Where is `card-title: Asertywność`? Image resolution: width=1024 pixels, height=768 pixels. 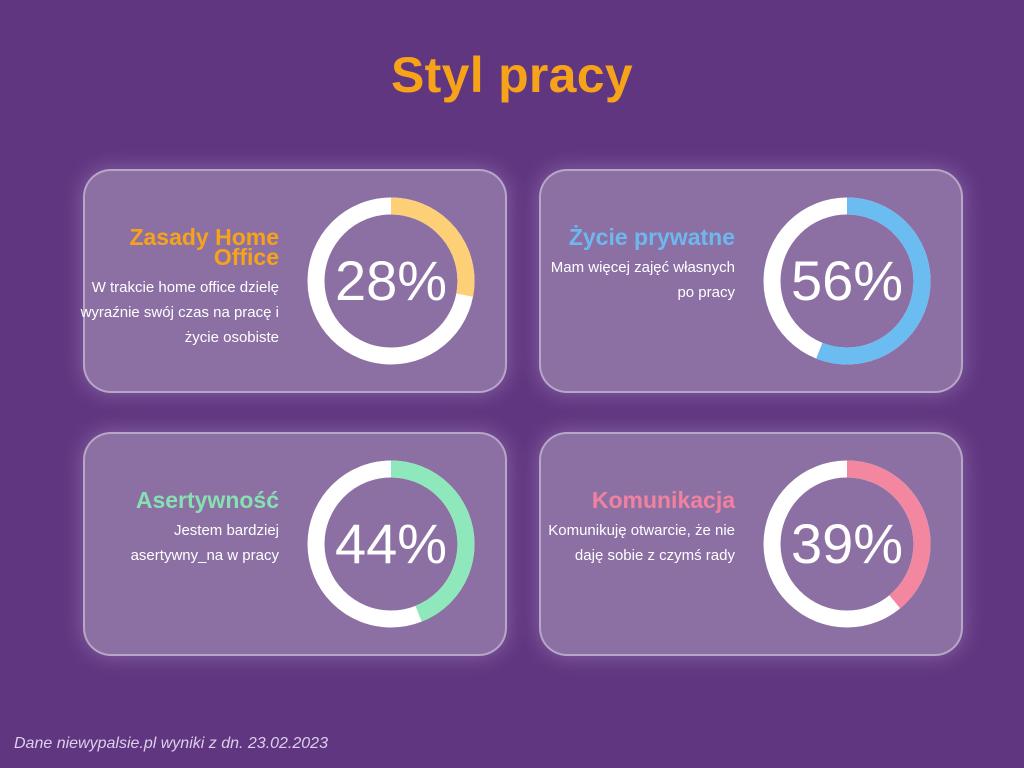
card-title: Asertywność is located at coordinates (207, 500).